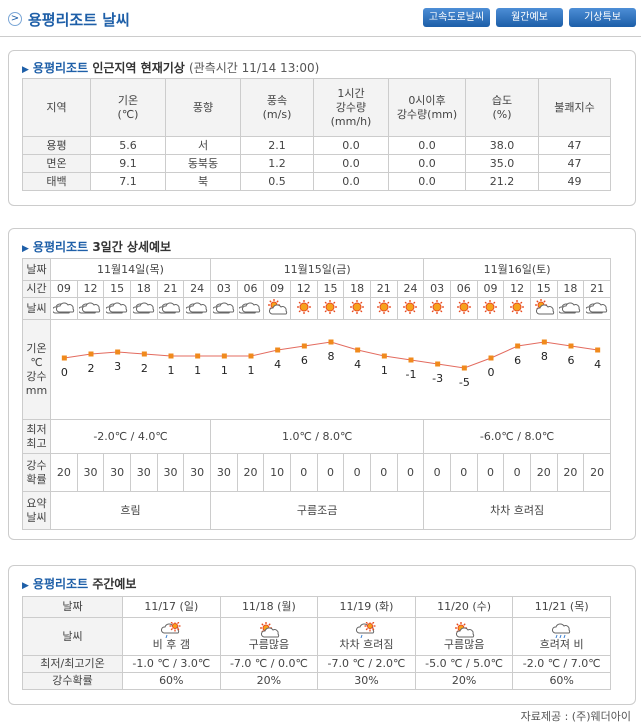  Describe the element at coordinates (36, 308) in the screenshot. I see `row-label: 날씨` at that location.